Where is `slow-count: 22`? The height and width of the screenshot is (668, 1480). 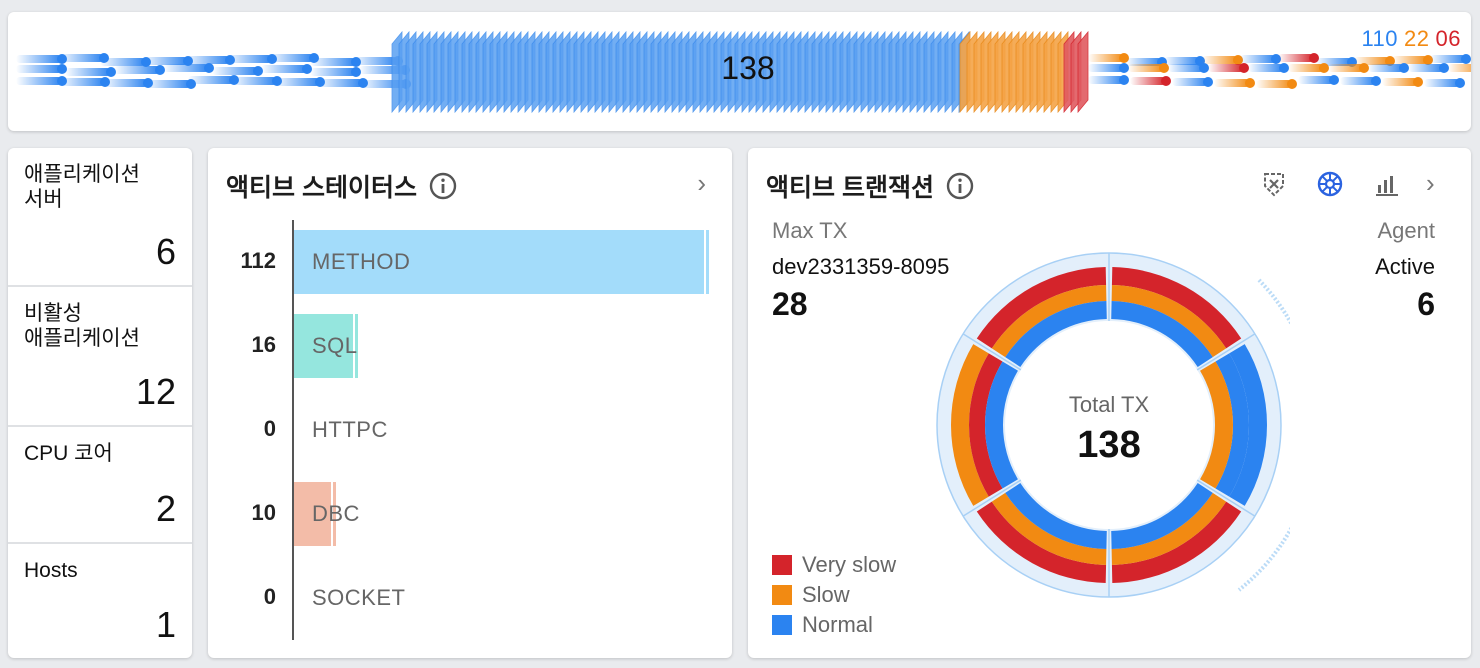 slow-count: 22 is located at coordinates (1417, 38).